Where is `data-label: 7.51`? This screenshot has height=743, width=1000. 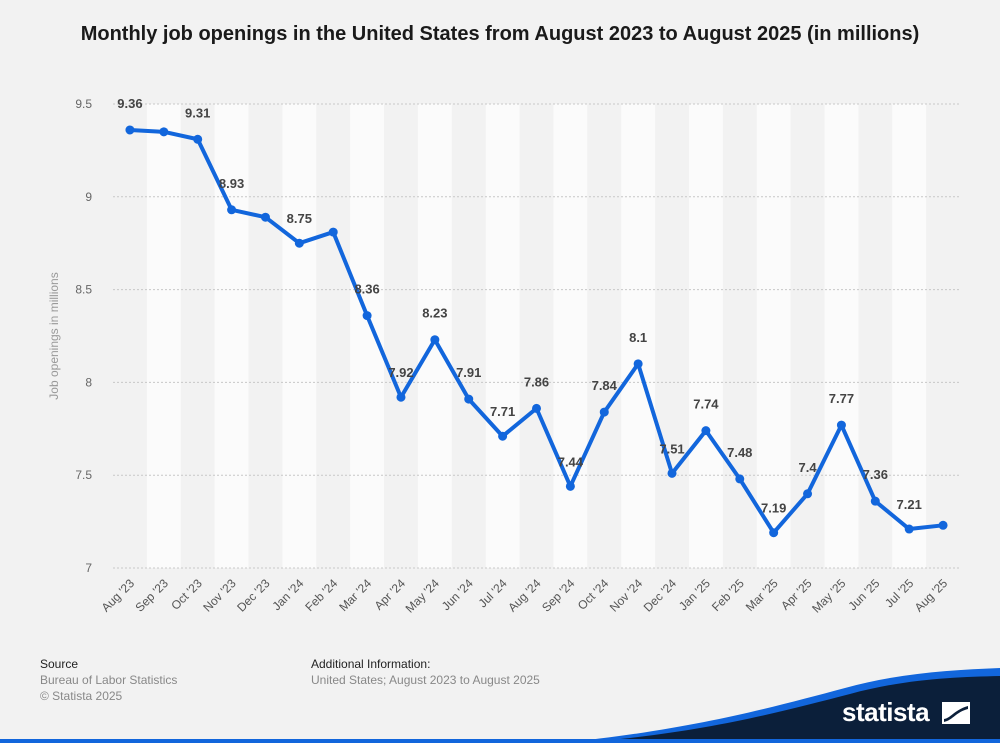
data-label: 7.51 is located at coordinates (671, 448).